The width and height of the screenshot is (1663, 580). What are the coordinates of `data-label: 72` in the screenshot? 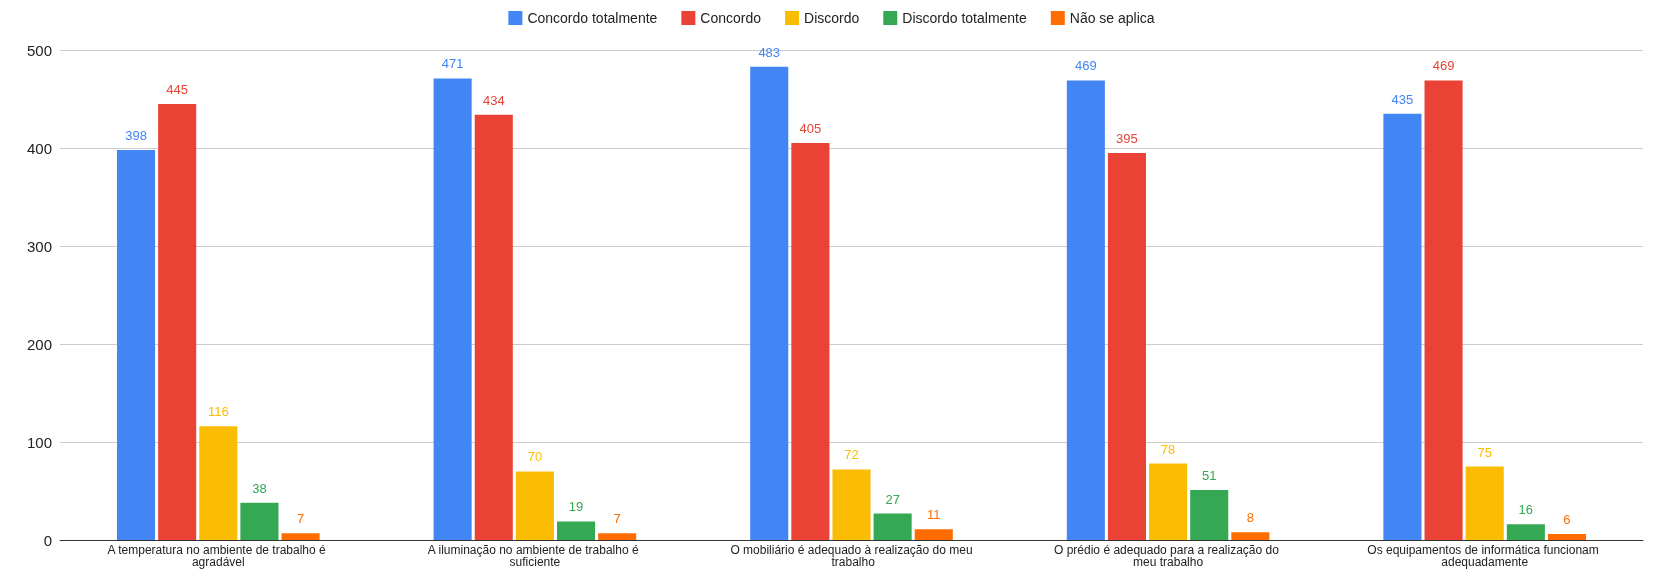 It's located at (851, 455).